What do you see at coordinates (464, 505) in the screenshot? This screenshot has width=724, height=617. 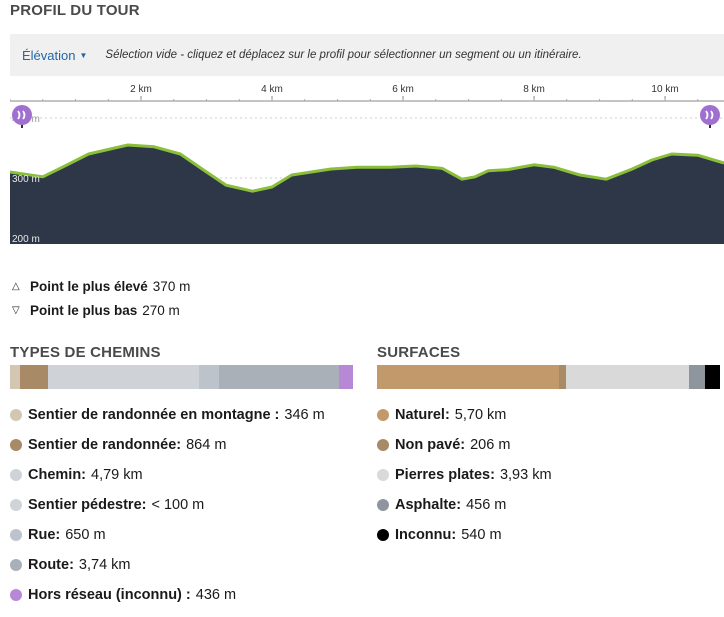 I see `surface-legend-item: Asphalte: 456 m` at bounding box center [464, 505].